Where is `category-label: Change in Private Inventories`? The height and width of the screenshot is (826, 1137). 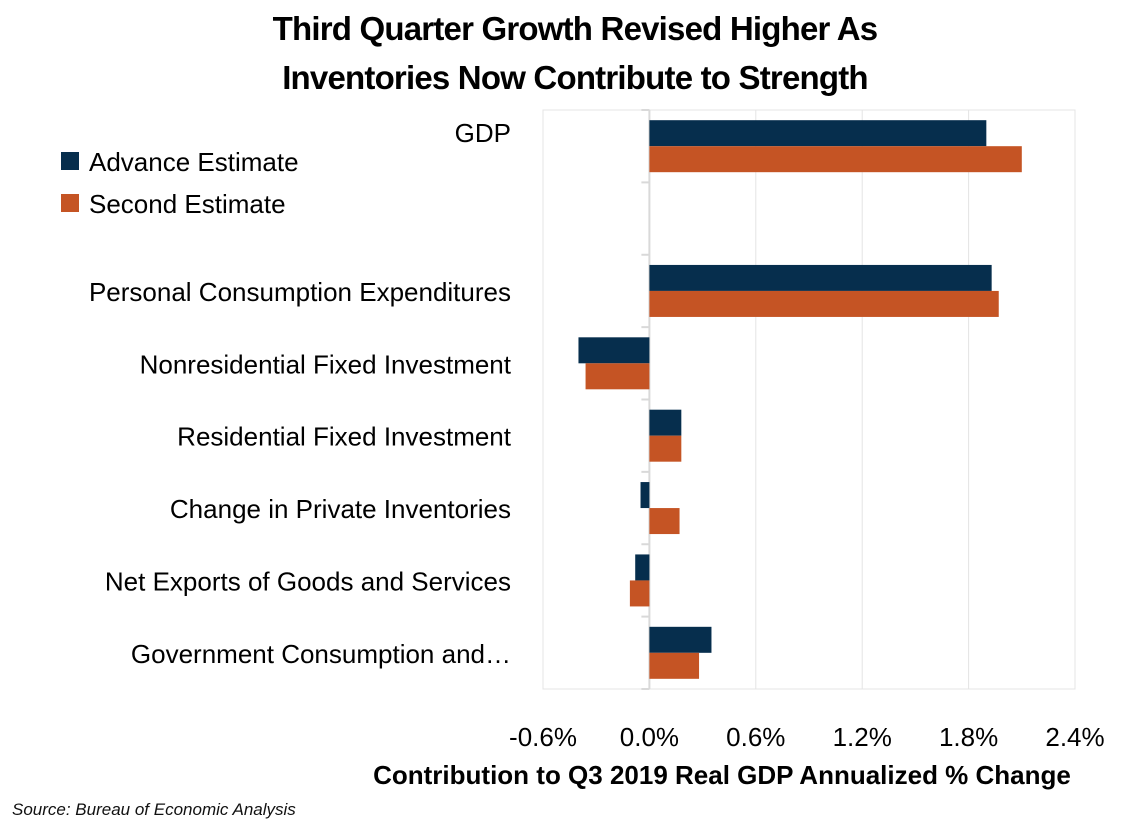 category-label: Change in Private Inventories is located at coordinates (340, 509).